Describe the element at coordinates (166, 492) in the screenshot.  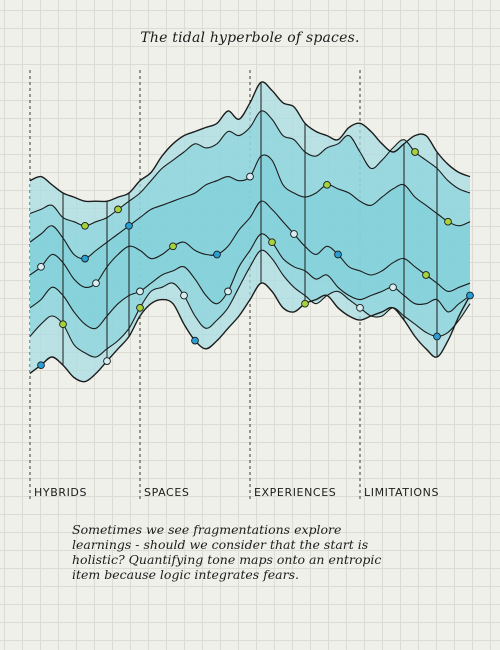
I see `category-label: SPACES` at that location.